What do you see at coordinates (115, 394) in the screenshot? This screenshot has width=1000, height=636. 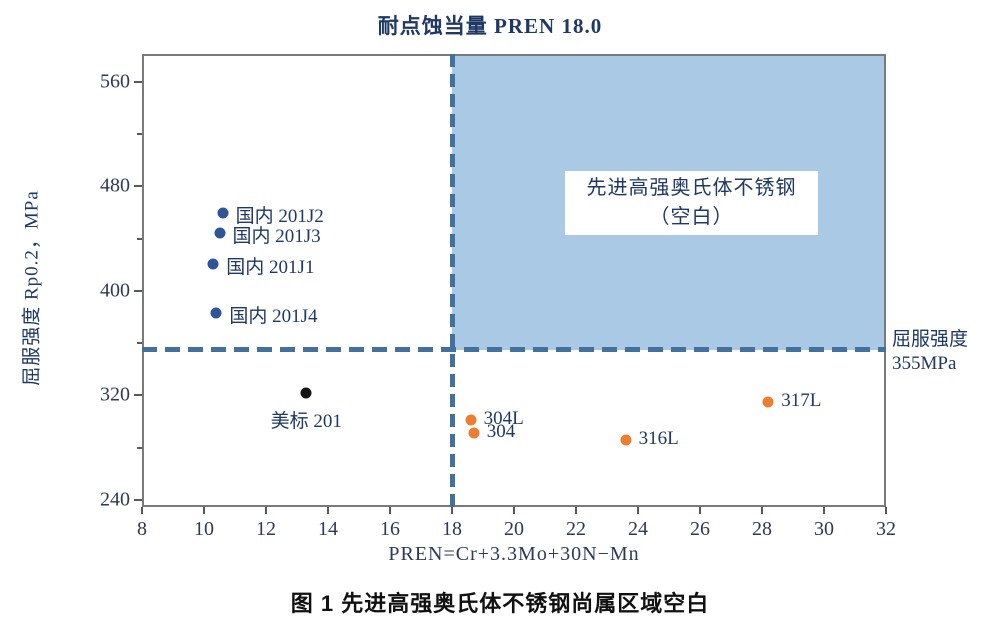 I see `y-axis-tick-label: 320` at bounding box center [115, 394].